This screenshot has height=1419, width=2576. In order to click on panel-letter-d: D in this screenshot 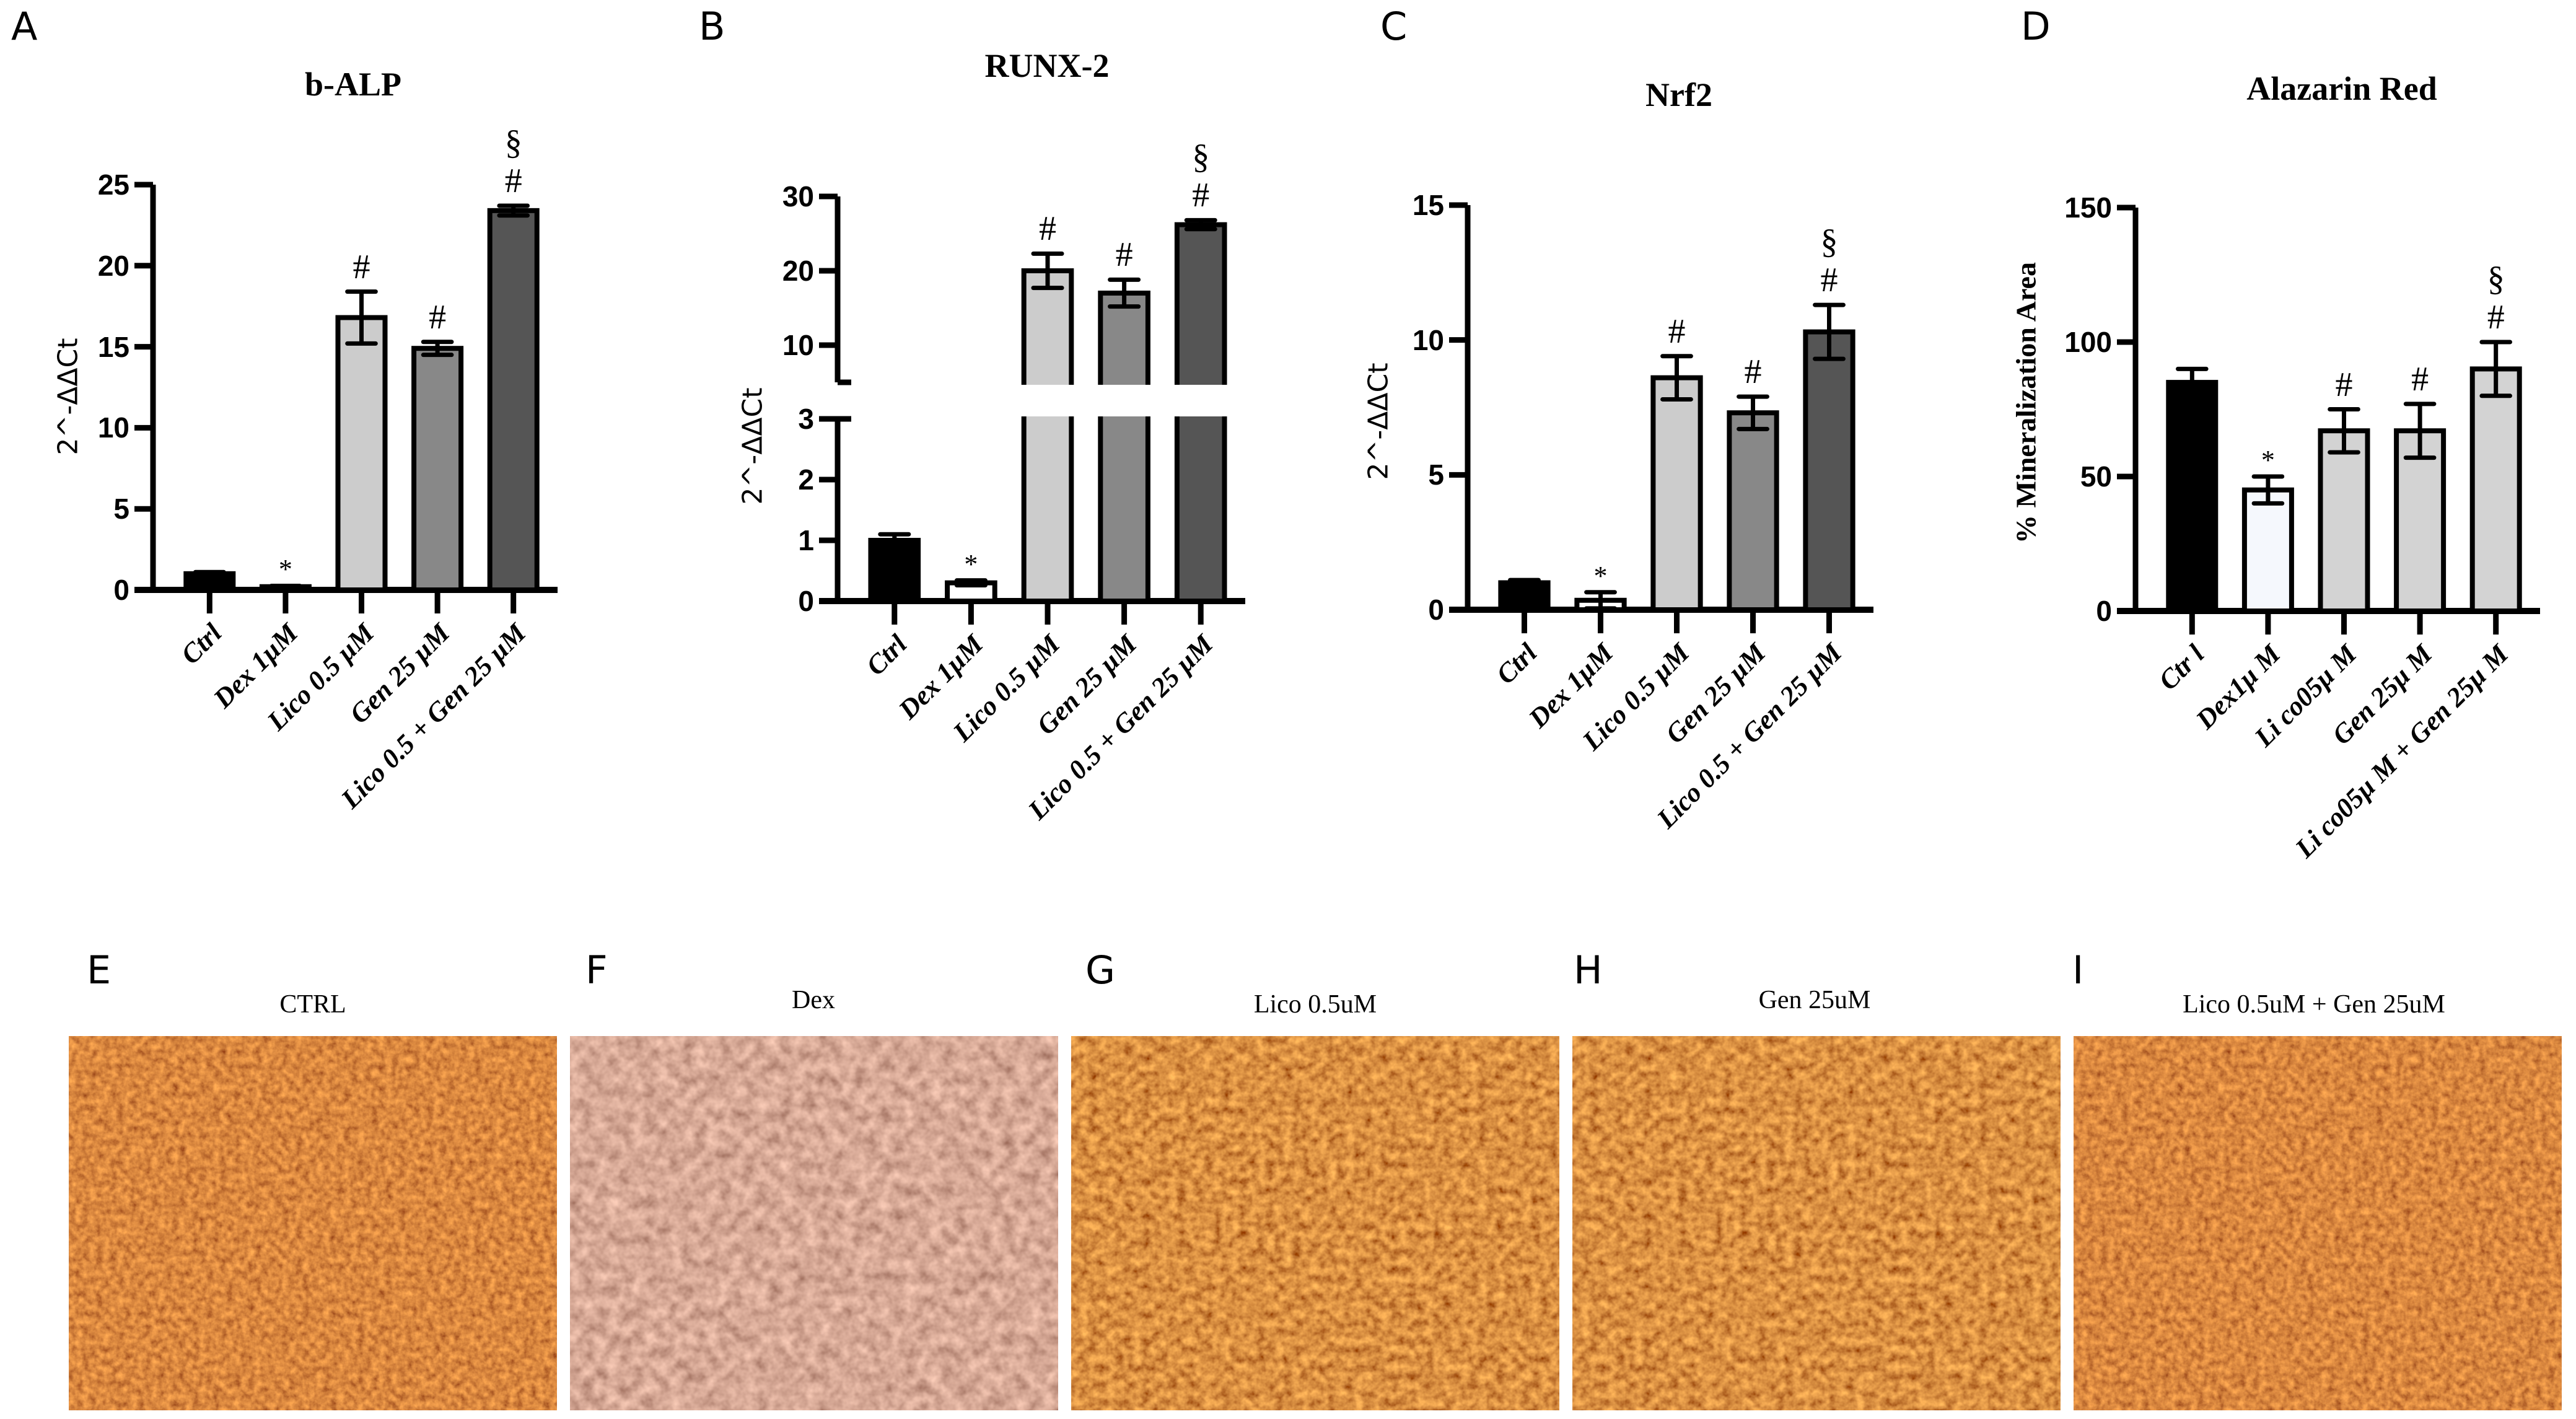, I will do `click(2036, 26)`.